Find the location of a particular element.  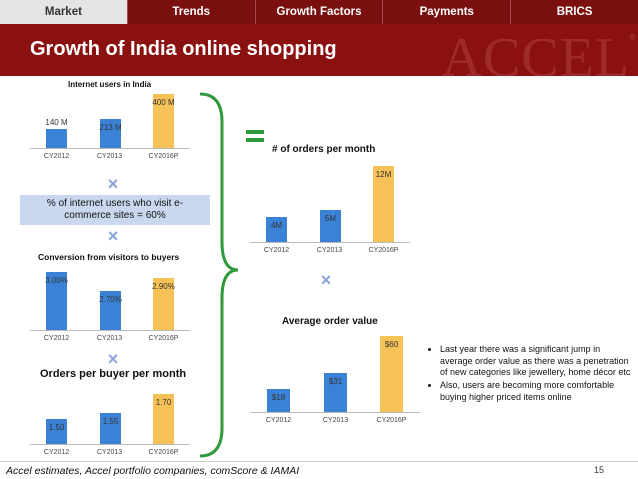

chart-plot: $18 CY2012 $31 CY2013 $60 CY2016P is located at coordinates (335, 380).